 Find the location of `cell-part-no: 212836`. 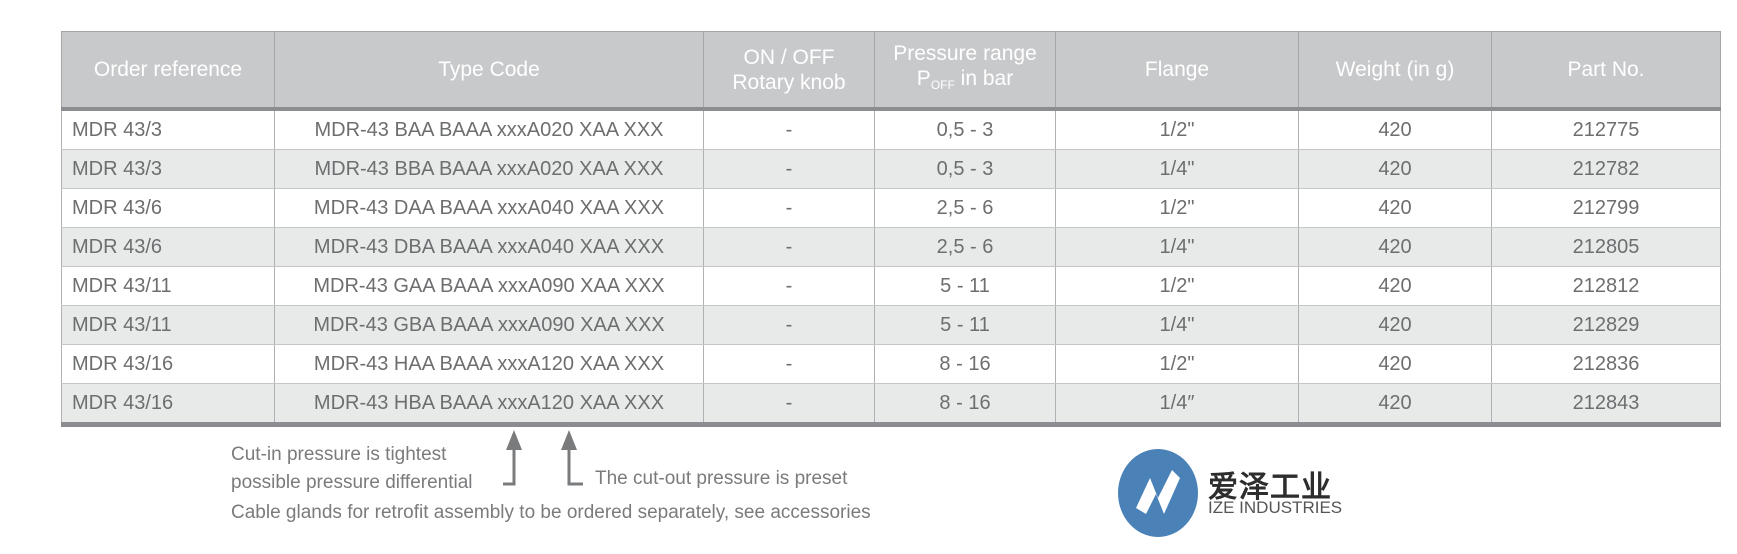

cell-part-no: 212836 is located at coordinates (1606, 364).